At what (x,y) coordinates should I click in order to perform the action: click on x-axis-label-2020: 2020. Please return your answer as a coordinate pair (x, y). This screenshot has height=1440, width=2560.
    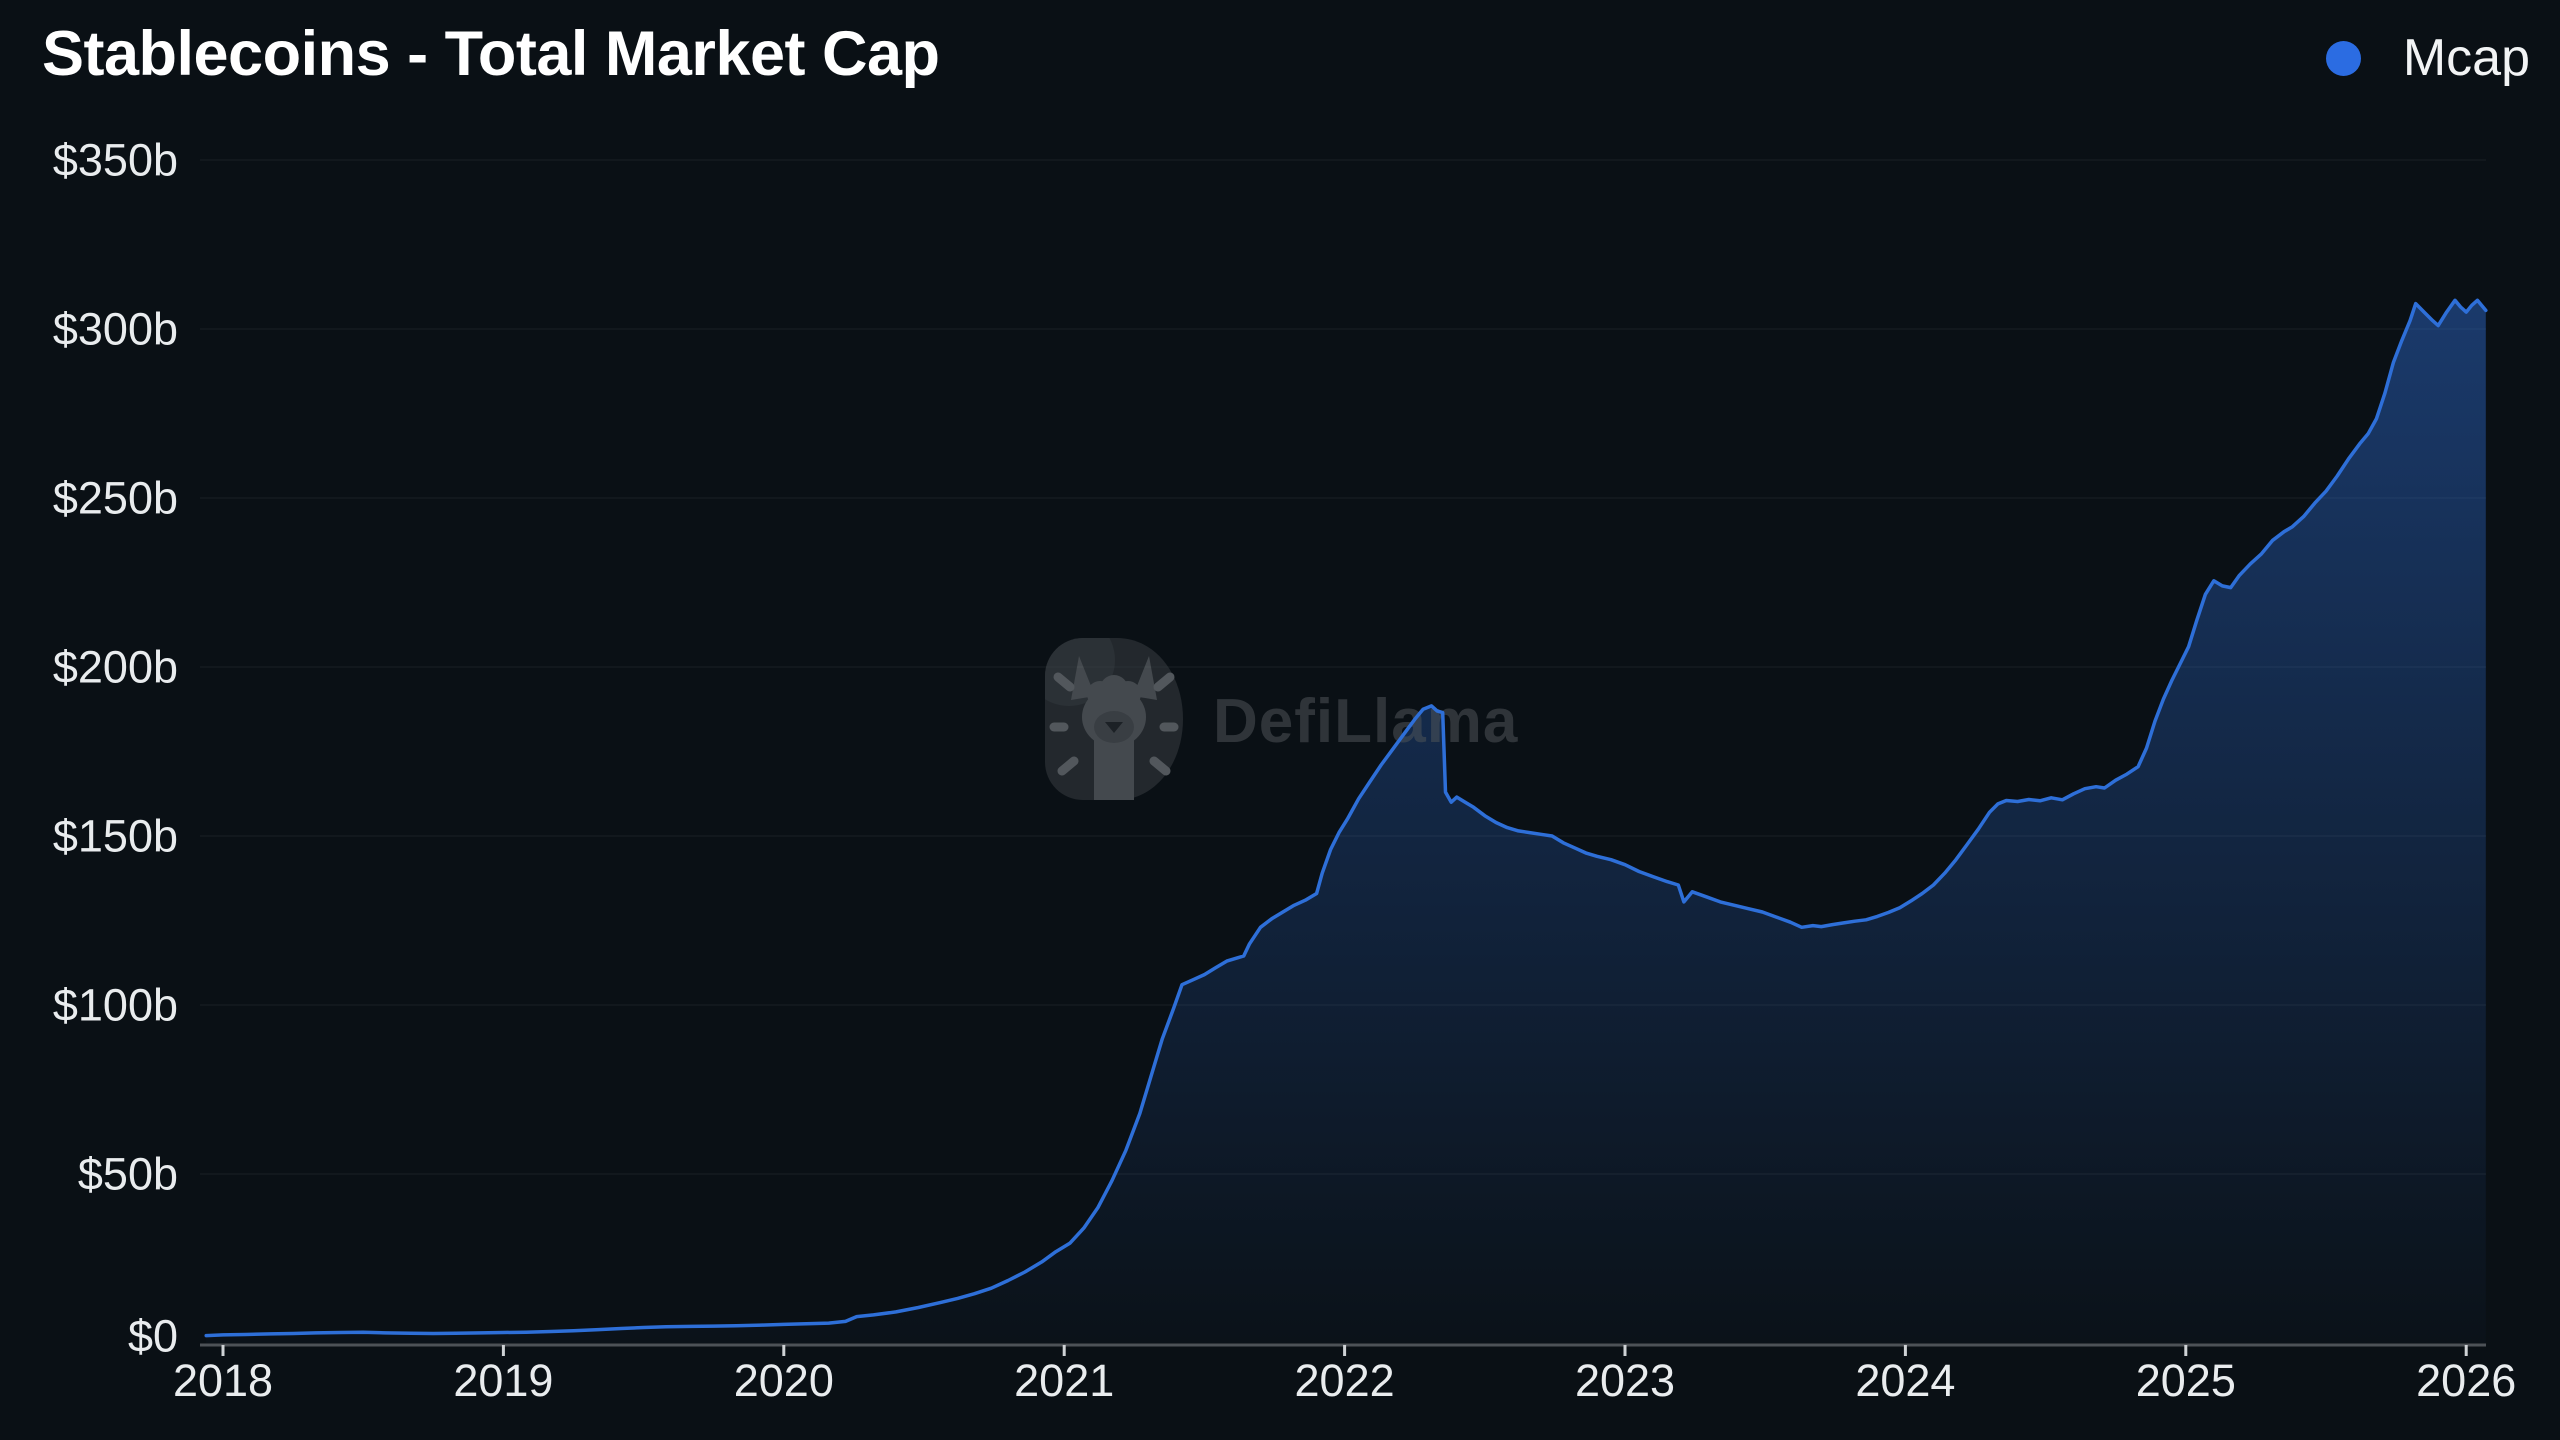
    Looking at the image, I should click on (784, 1380).